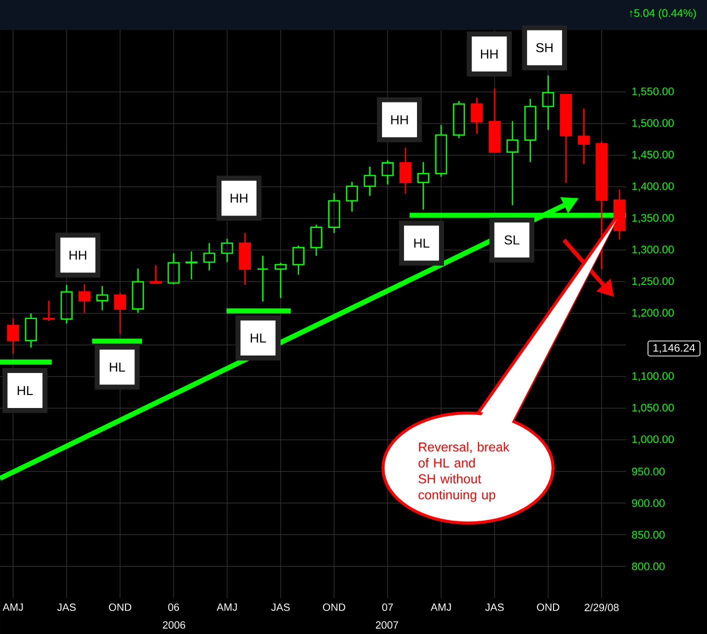 This screenshot has width=707, height=634. What do you see at coordinates (387, 607) in the screenshot?
I see `x-tick-label: 07` at bounding box center [387, 607].